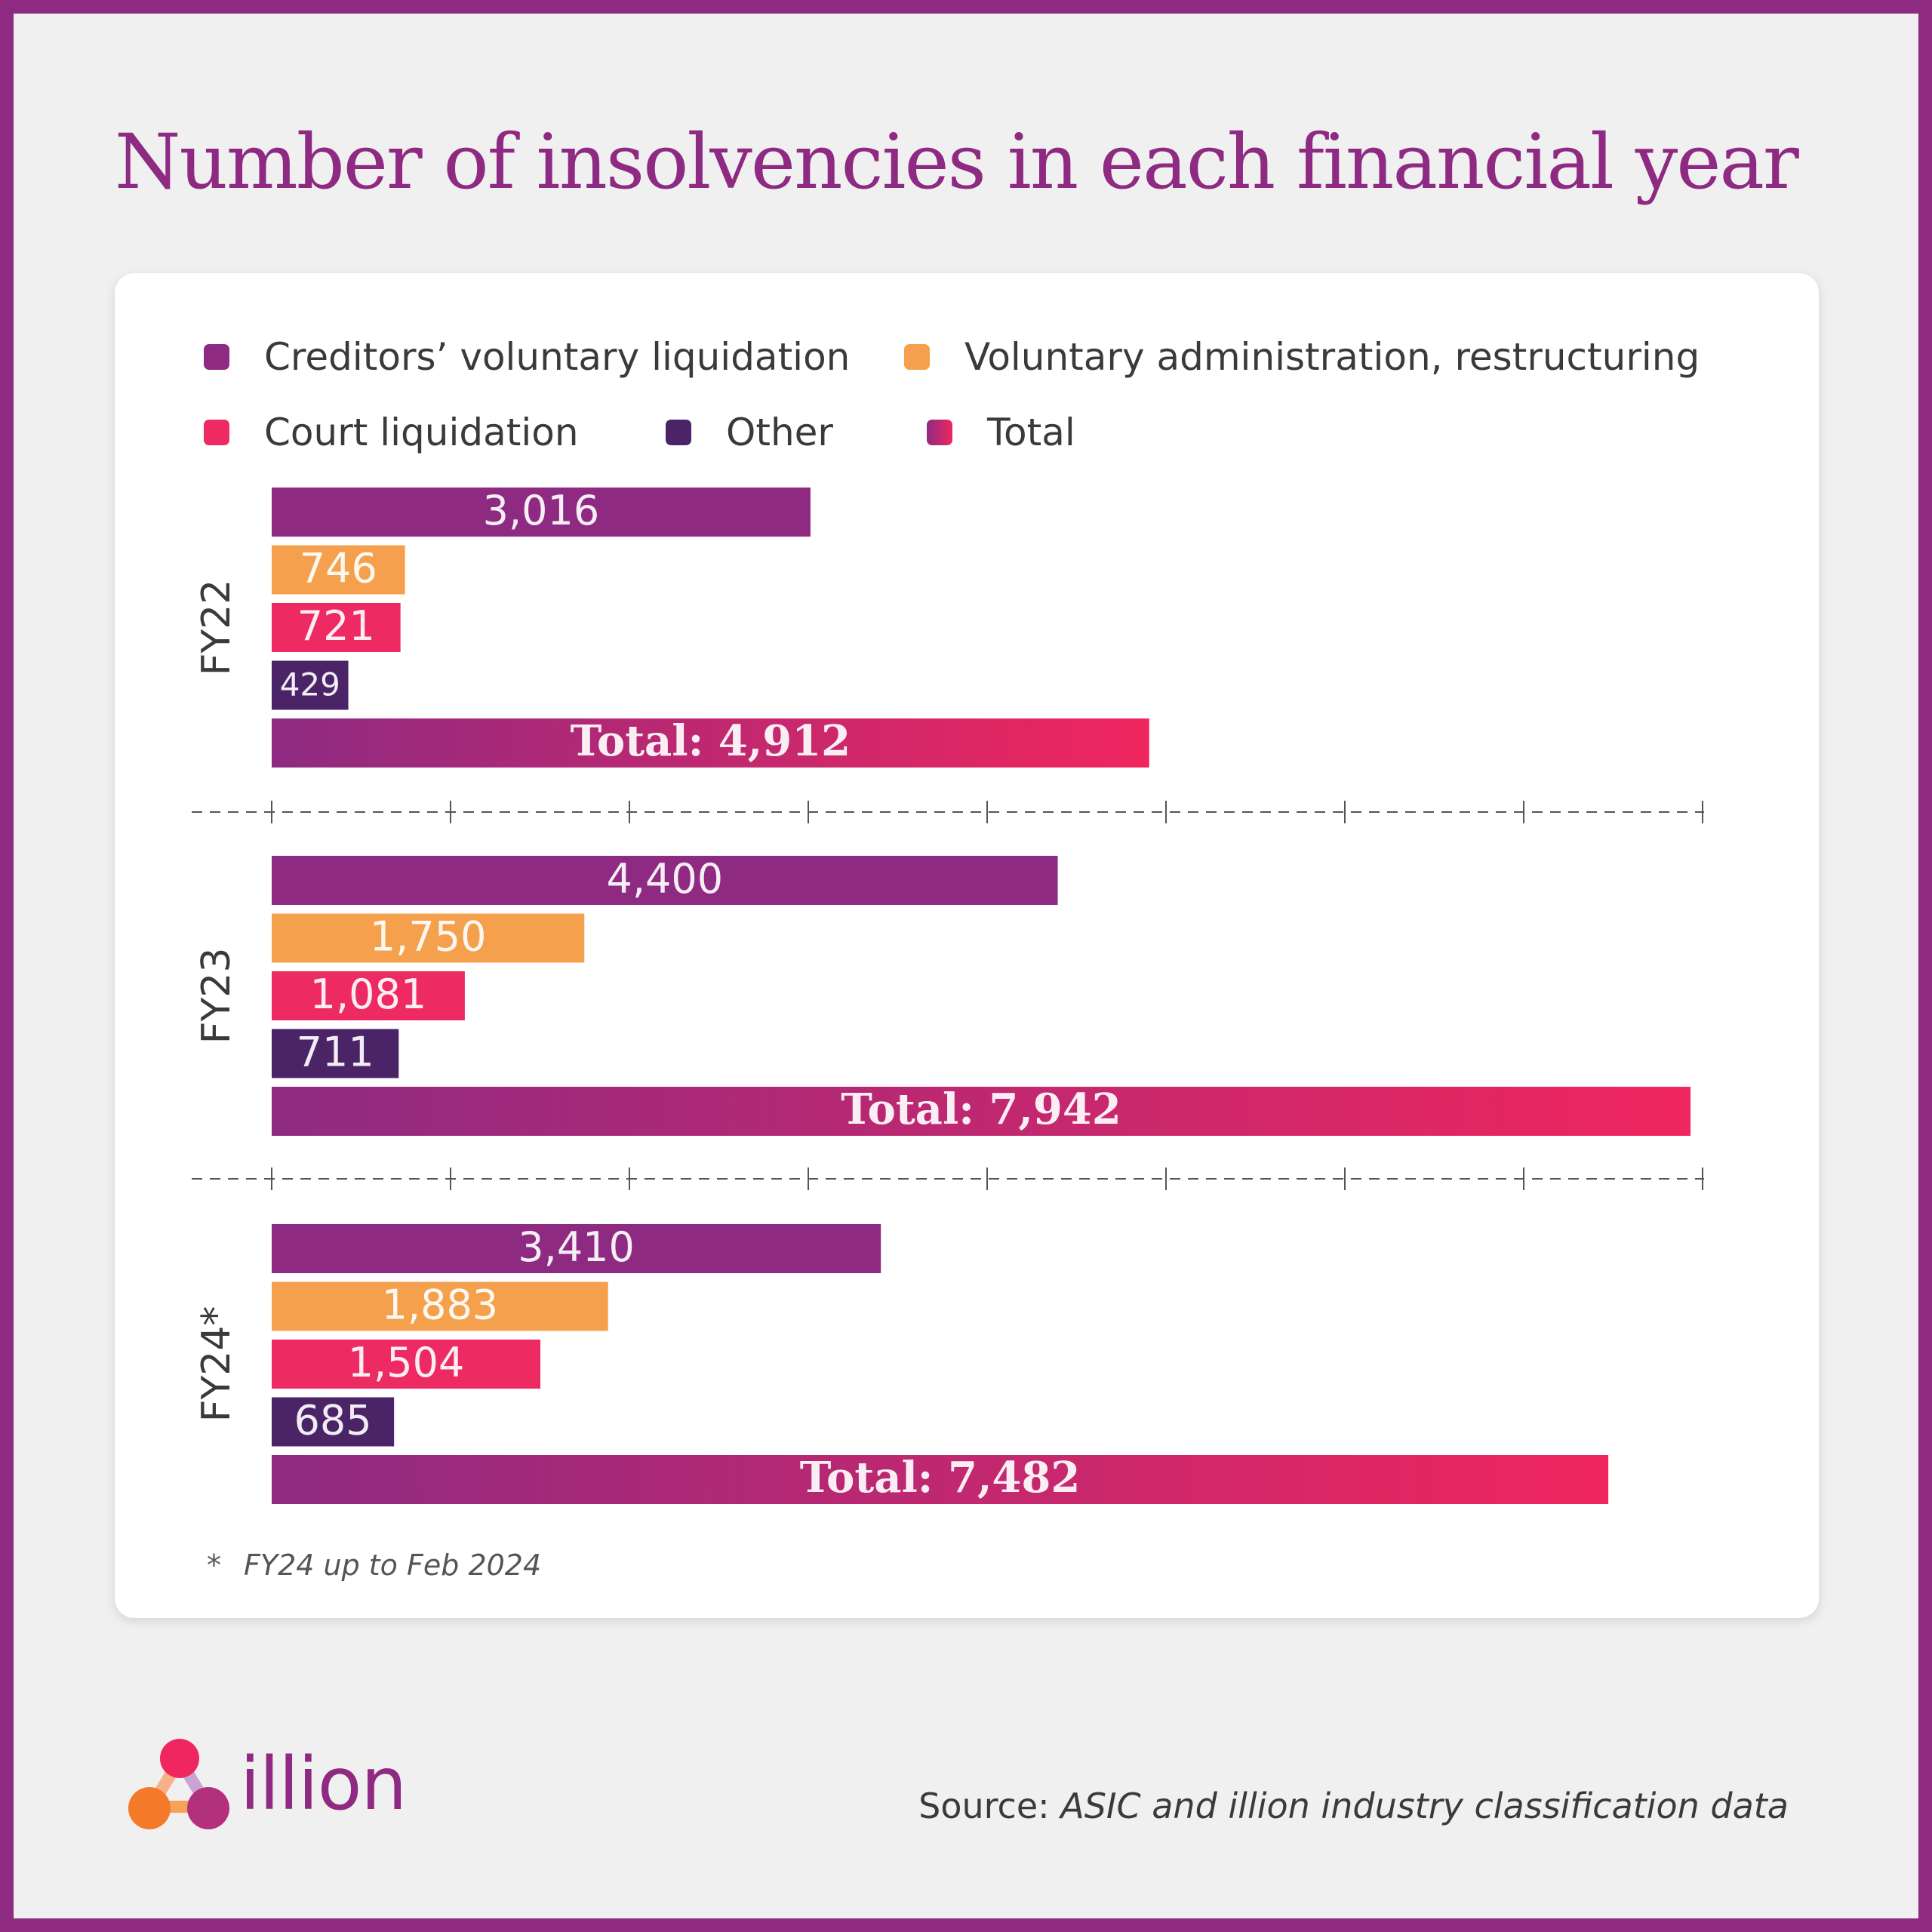  Describe the element at coordinates (216, 996) in the screenshot. I see `category-label: FY23` at that location.